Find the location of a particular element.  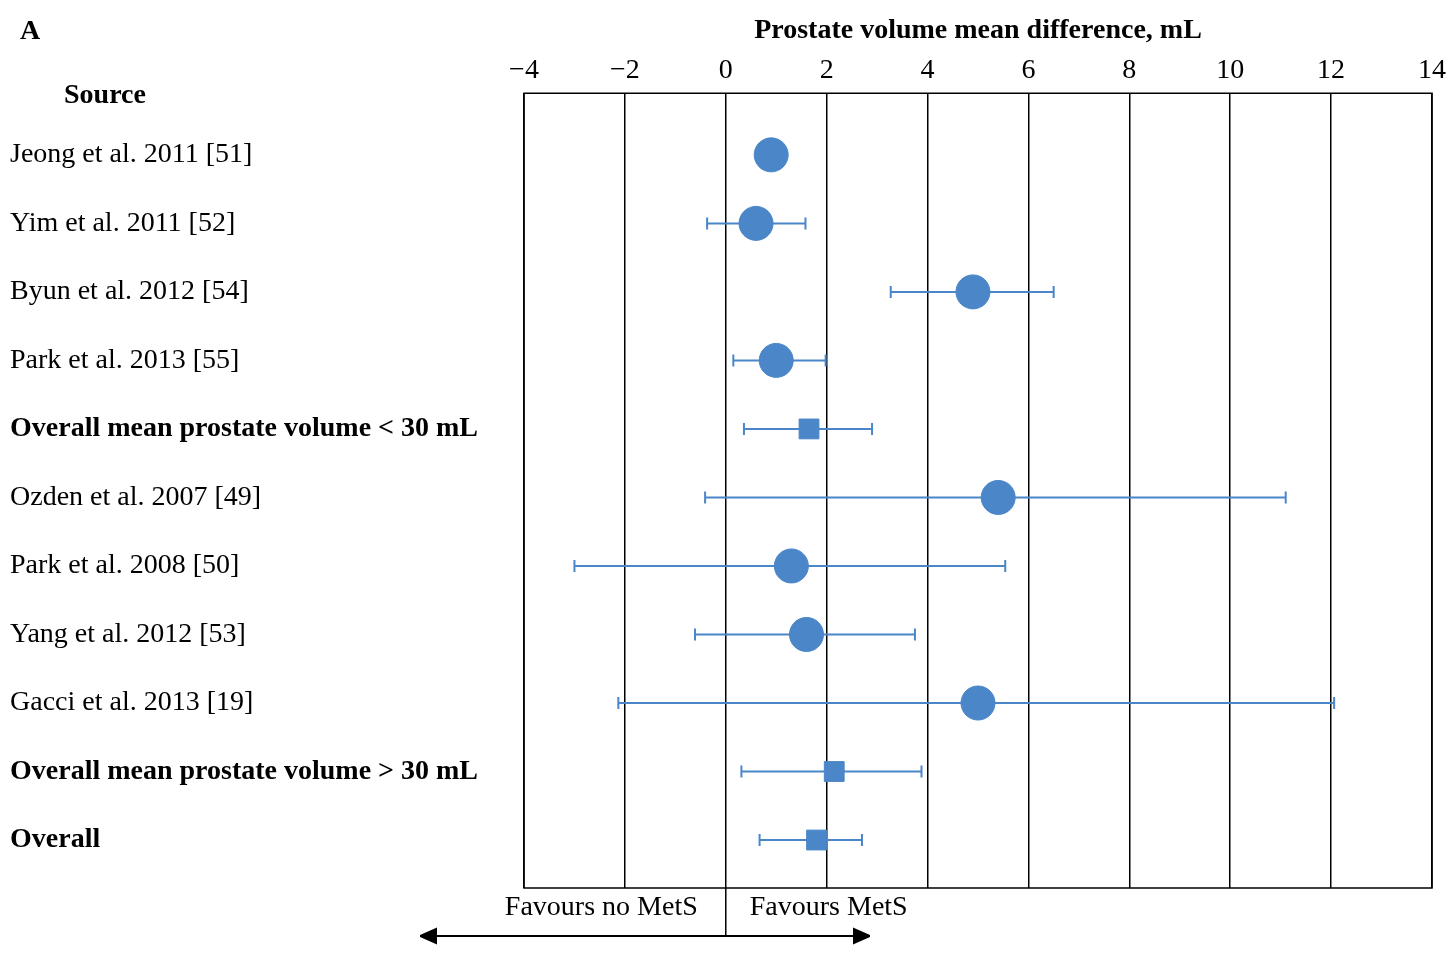

y-tick-label: Gacci et al. 2013 [19] is located at coordinates (132, 701).